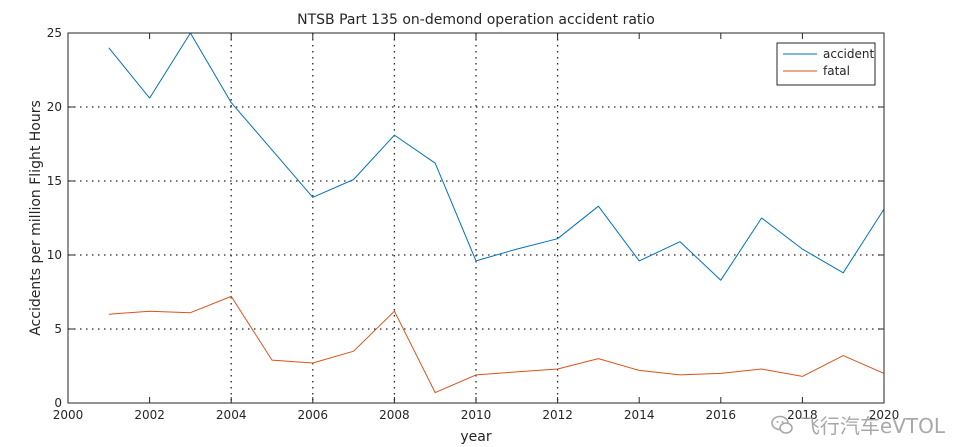 The width and height of the screenshot is (953, 447). Describe the element at coordinates (313, 415) in the screenshot. I see `x-tick-label: 2006` at that location.